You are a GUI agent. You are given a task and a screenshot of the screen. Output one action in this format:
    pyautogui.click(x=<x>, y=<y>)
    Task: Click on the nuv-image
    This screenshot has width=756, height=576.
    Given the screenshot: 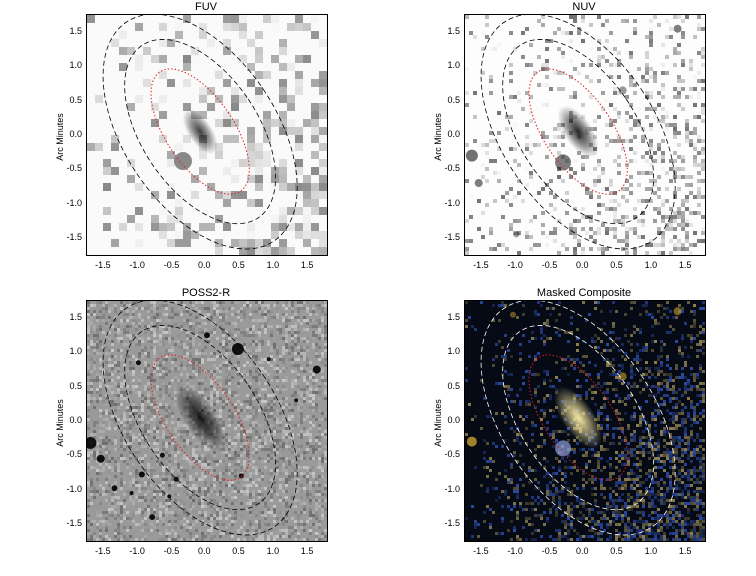 What is the action you would take?
    pyautogui.click(x=585, y=135)
    